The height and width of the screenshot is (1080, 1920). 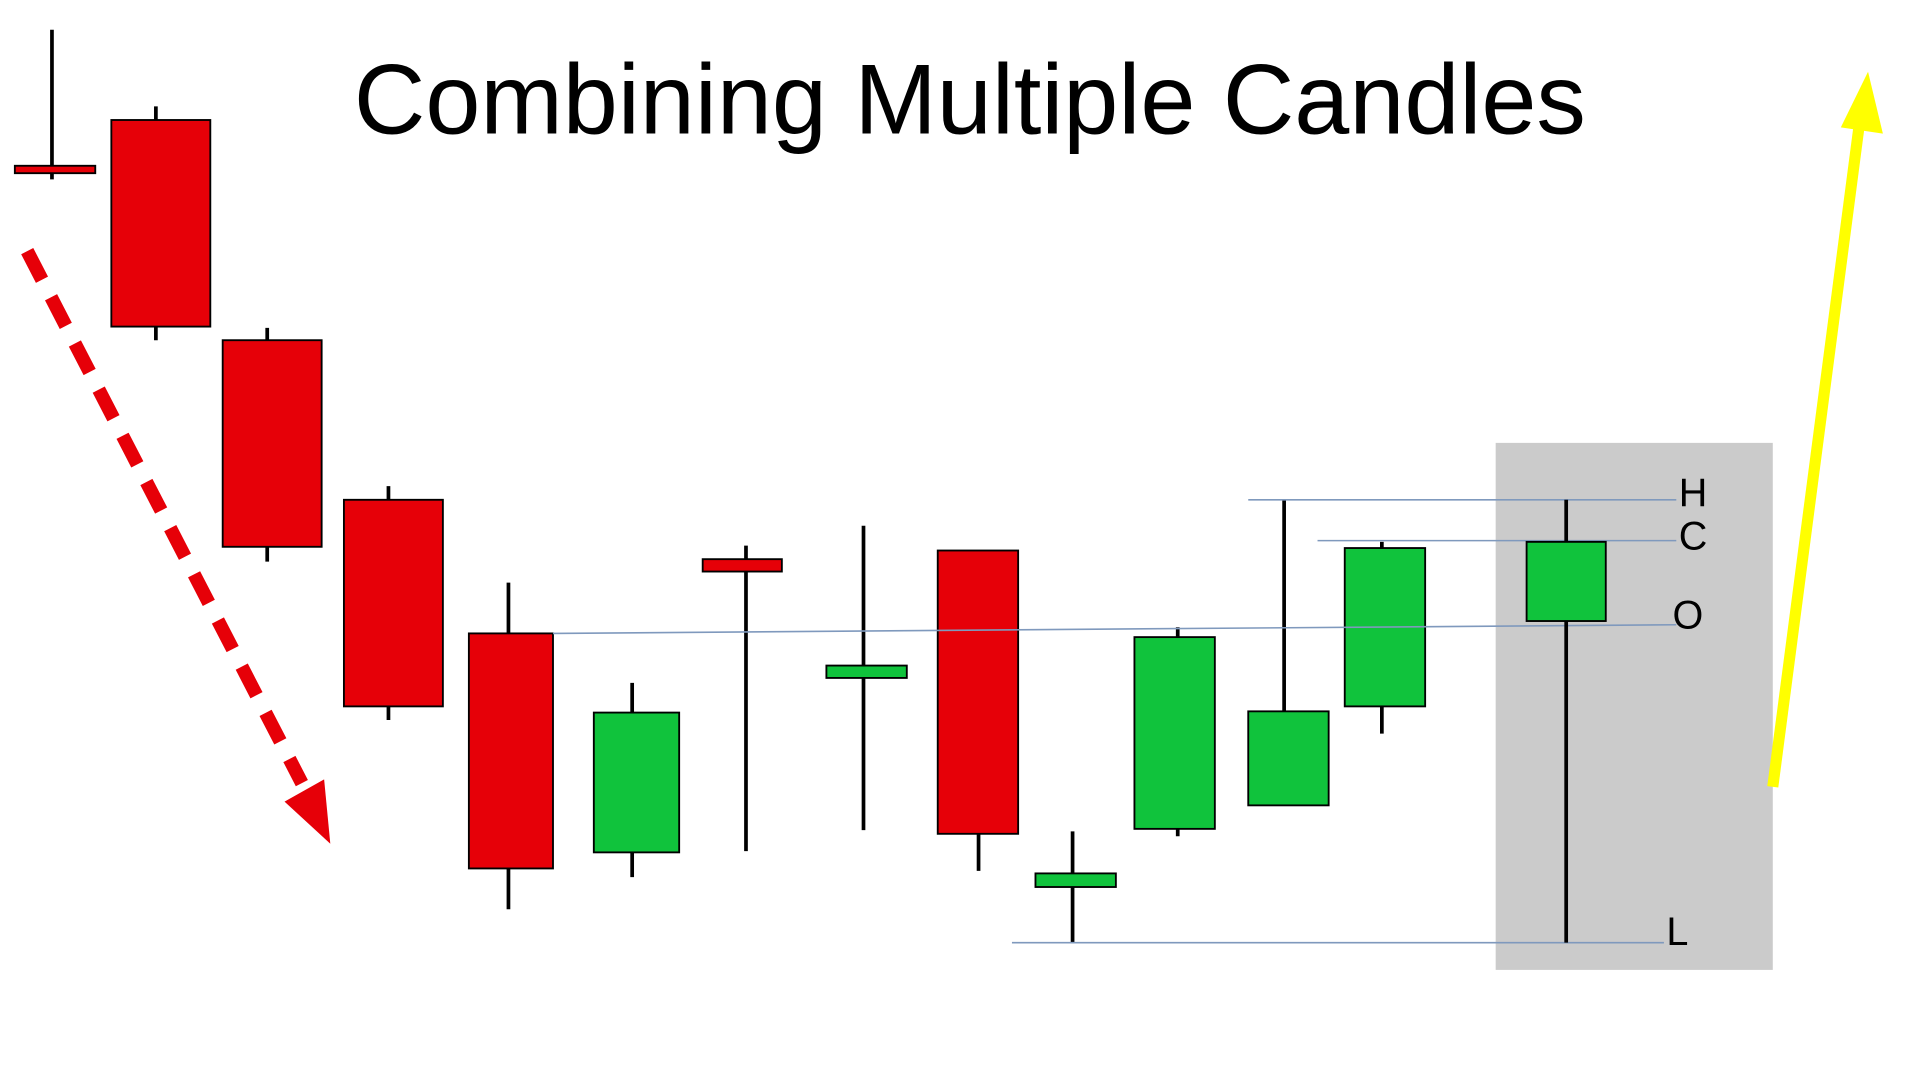 What do you see at coordinates (1688, 615) in the screenshot?
I see `label-open: O` at bounding box center [1688, 615].